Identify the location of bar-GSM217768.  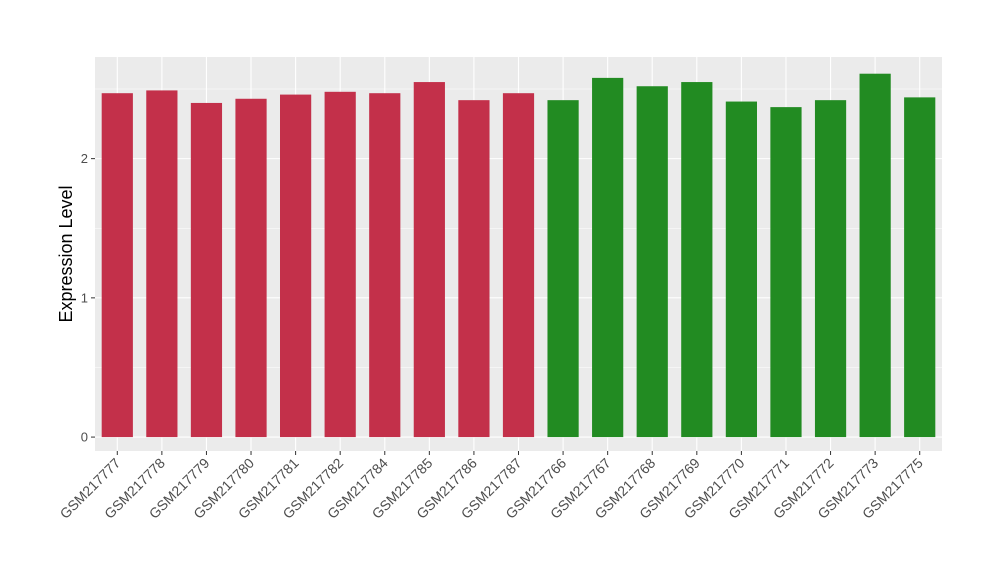
(652, 262).